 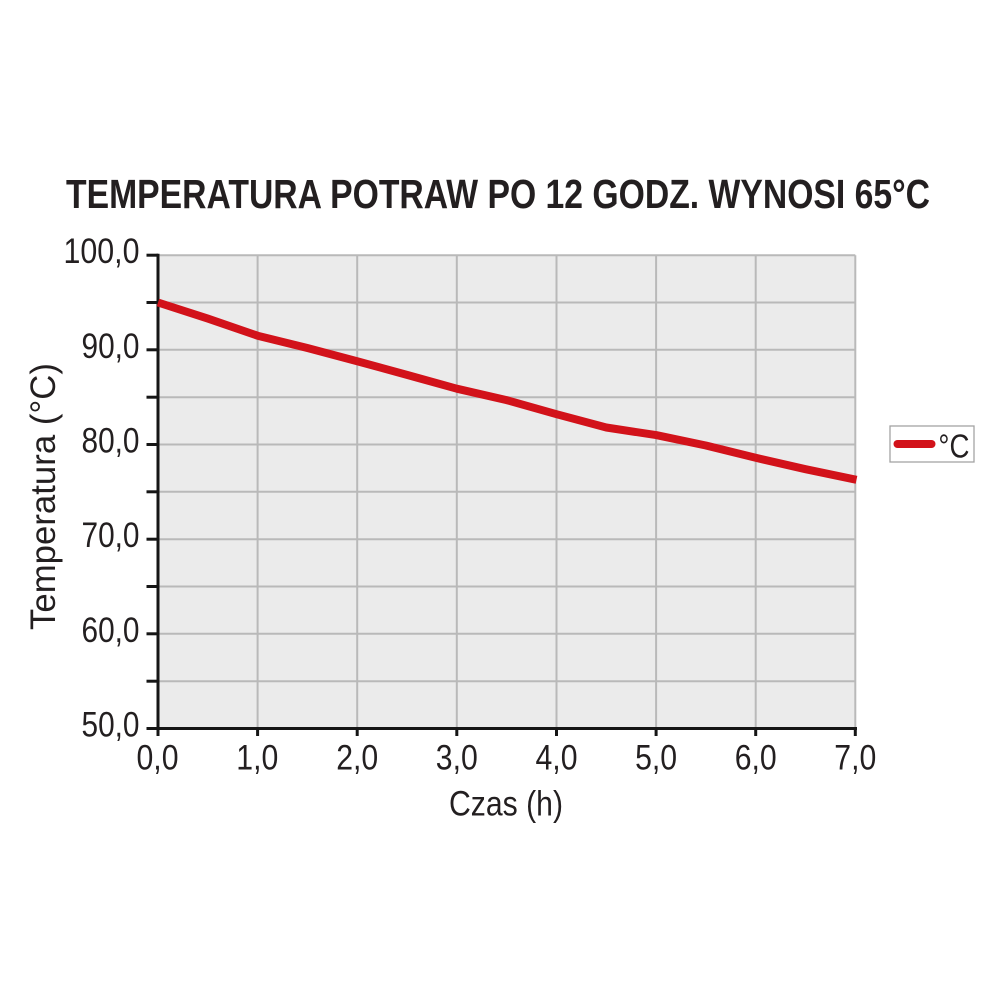 I want to click on svg-text: 50,0, so click(x=111, y=725).